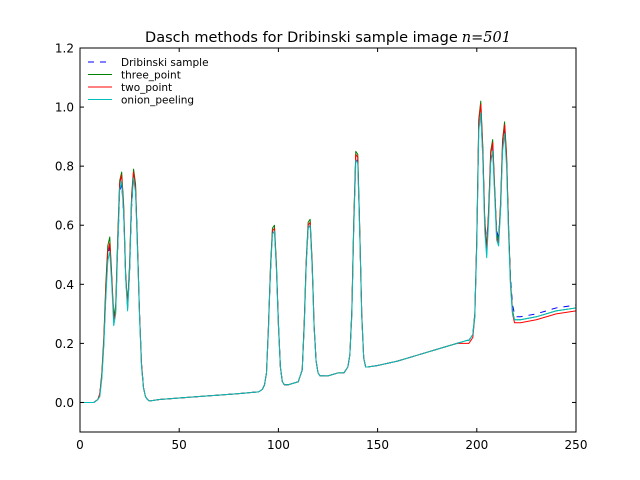 The height and width of the screenshot is (480, 640). What do you see at coordinates (377, 445) in the screenshot?
I see `x-tick-label: 150` at bounding box center [377, 445].